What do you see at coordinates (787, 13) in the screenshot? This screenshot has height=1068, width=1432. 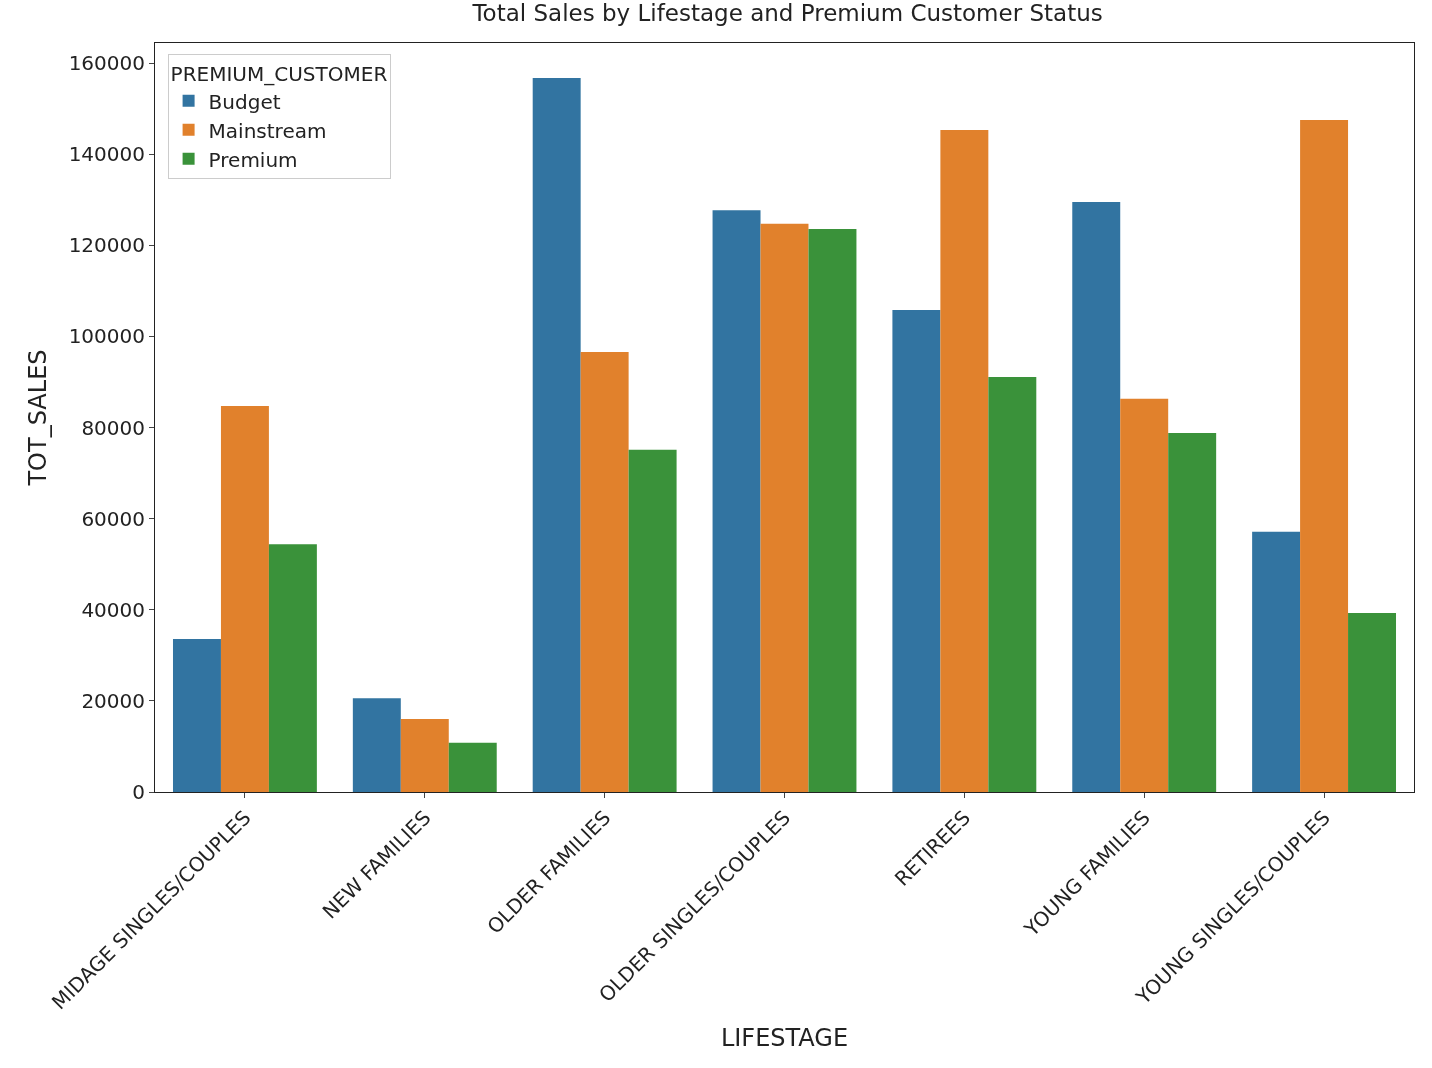 I see `chart-title: Total Sales by Lifestage and Premium Customer Status` at bounding box center [787, 13].